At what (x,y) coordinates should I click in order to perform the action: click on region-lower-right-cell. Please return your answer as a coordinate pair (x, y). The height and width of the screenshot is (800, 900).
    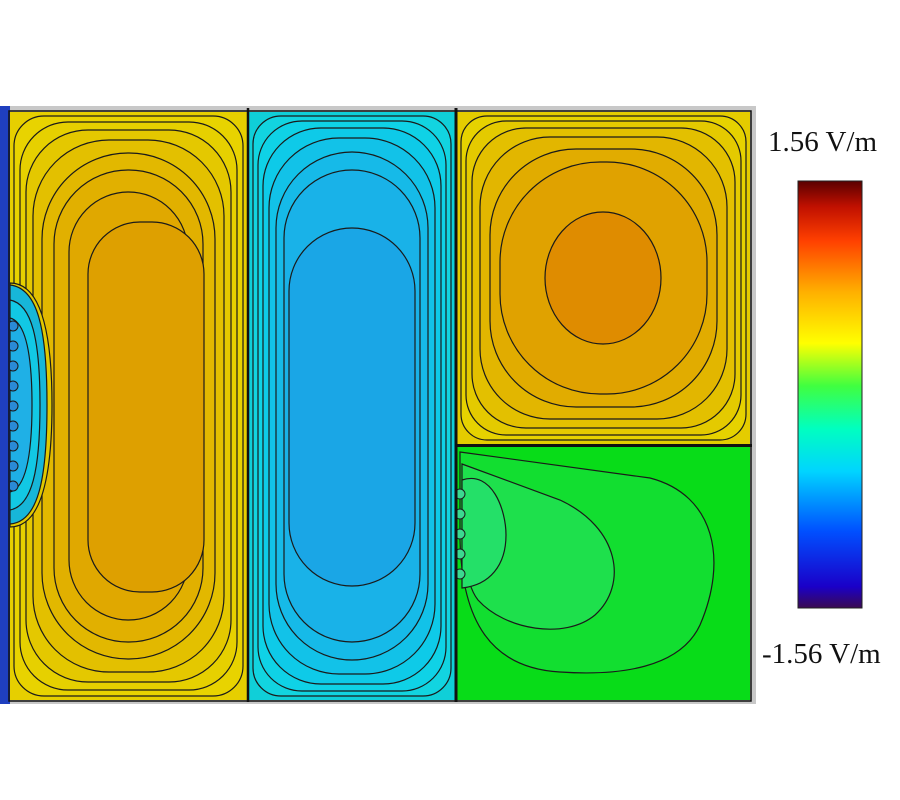
    Looking at the image, I should click on (603, 573).